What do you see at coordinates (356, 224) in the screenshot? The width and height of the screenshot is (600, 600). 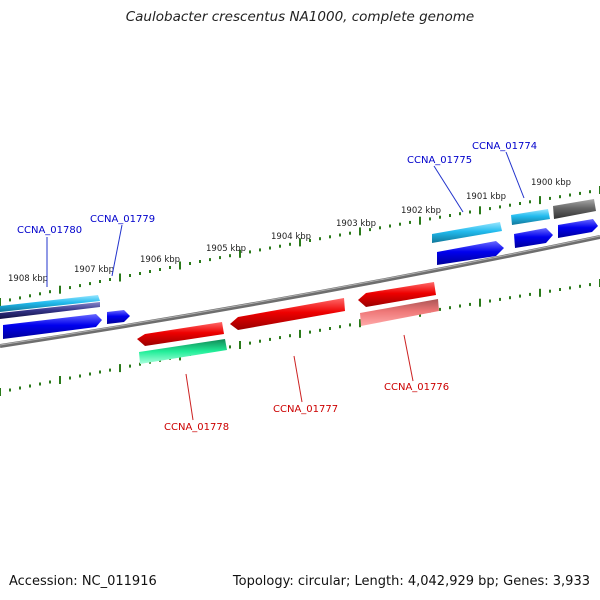 I see `scale-label: 1903 kbp` at bounding box center [356, 224].